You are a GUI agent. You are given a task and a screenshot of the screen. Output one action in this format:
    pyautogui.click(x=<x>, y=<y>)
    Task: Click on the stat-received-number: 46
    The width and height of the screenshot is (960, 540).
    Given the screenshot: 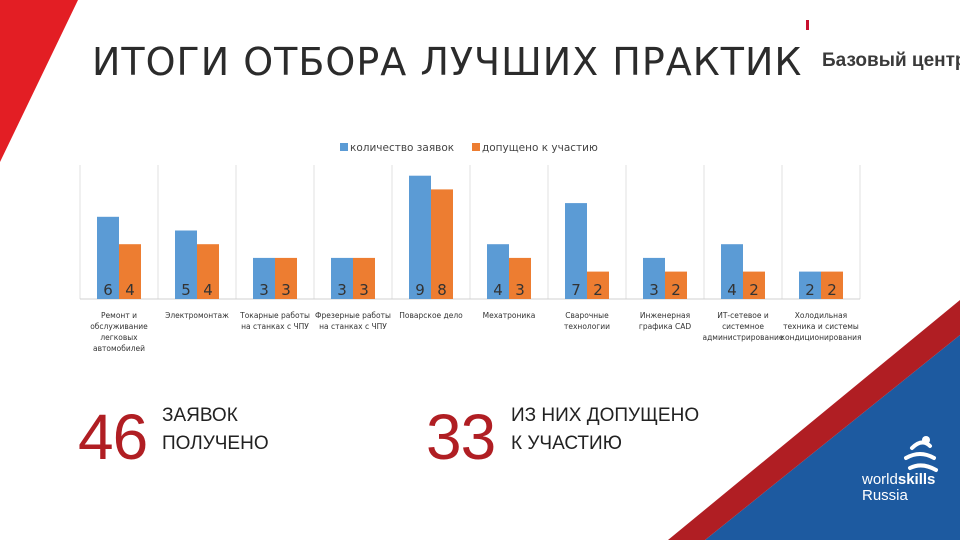 What is the action you would take?
    pyautogui.click(x=113, y=437)
    